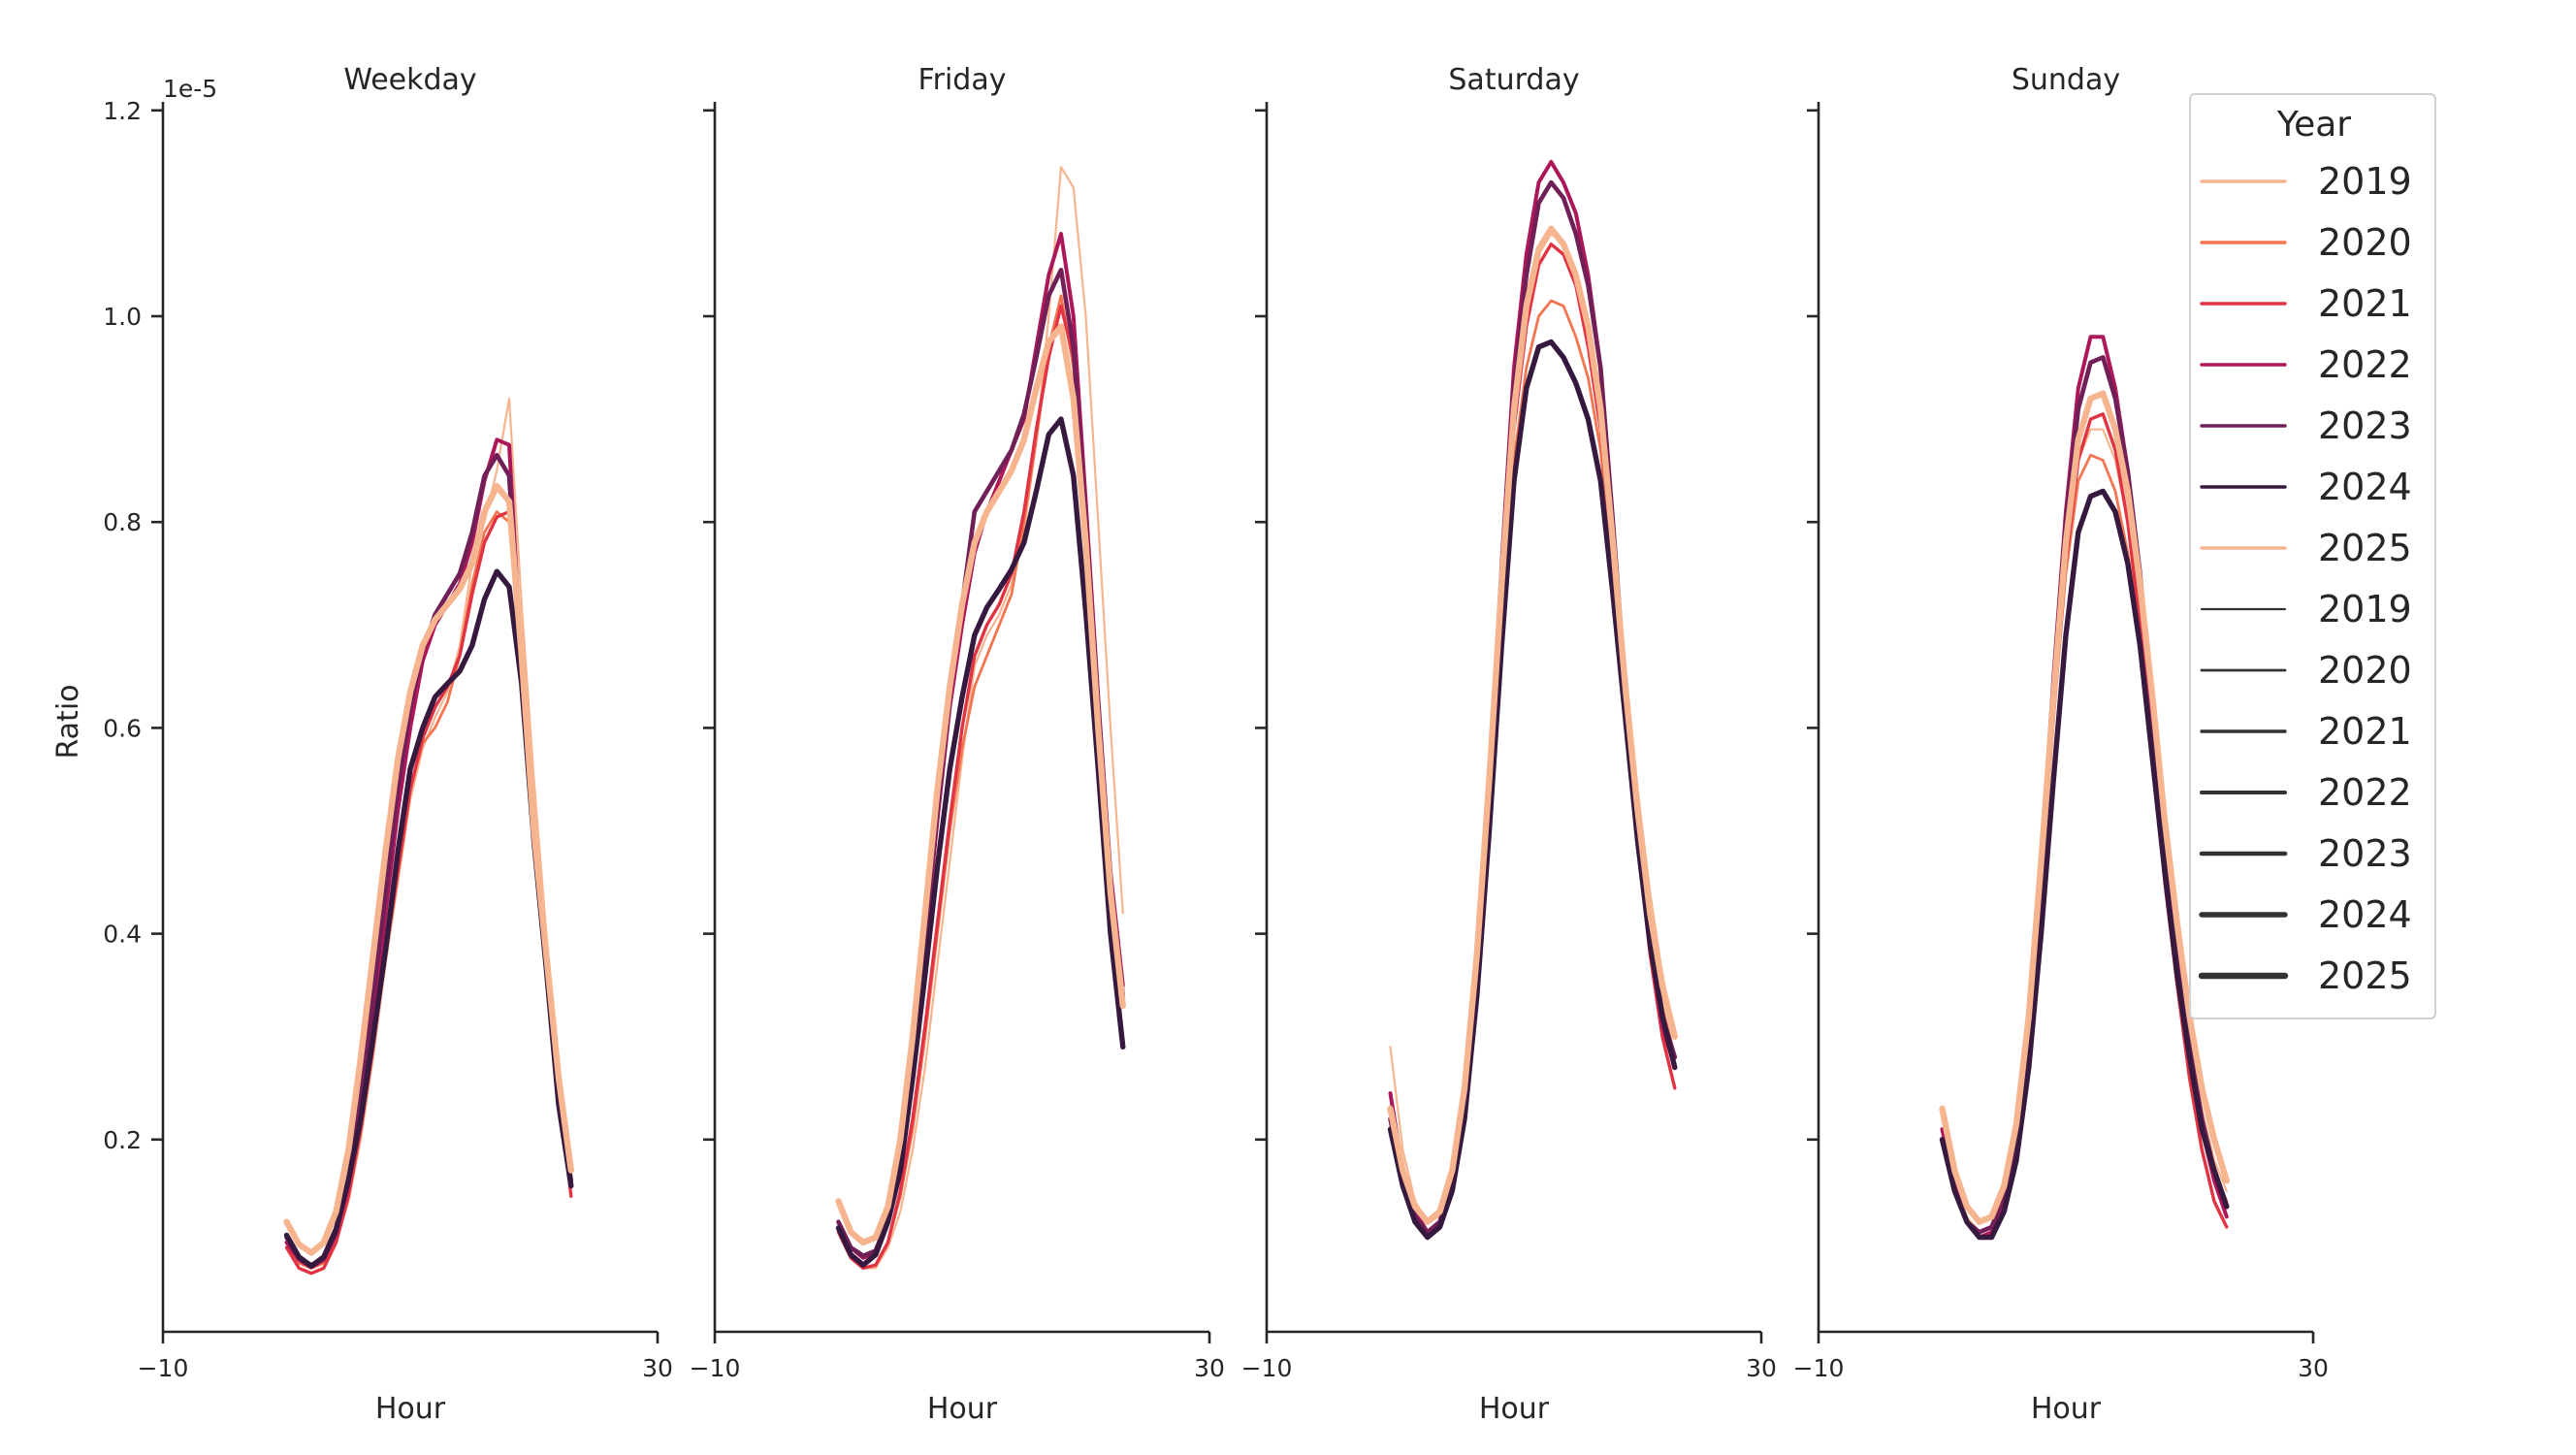 This screenshot has width=2576, height=1455. I want to click on legend-label-size-2019: 2019, so click(2365, 609).